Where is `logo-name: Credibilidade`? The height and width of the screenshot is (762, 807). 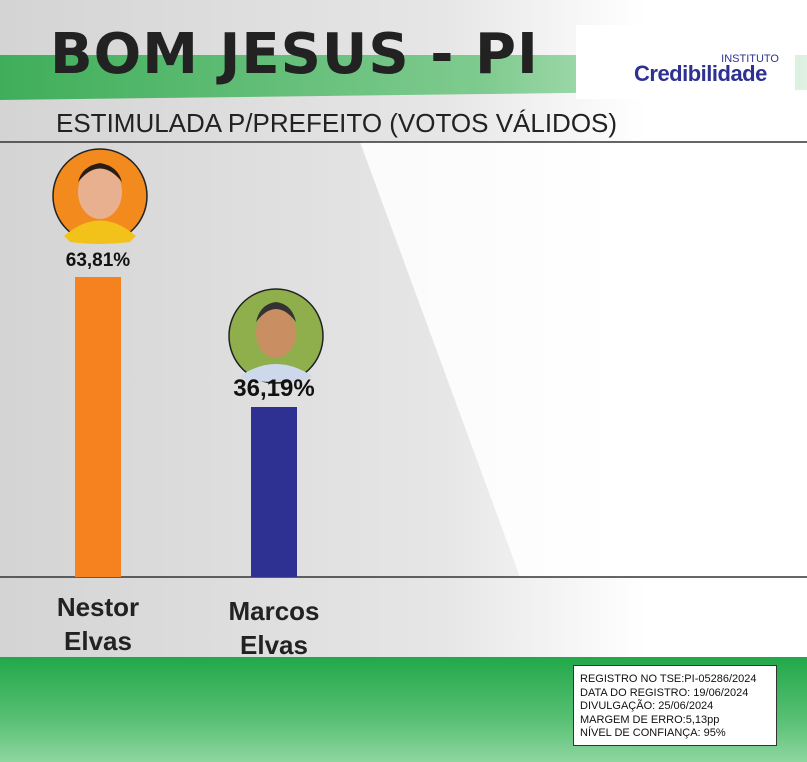 logo-name: Credibilidade is located at coordinates (700, 73).